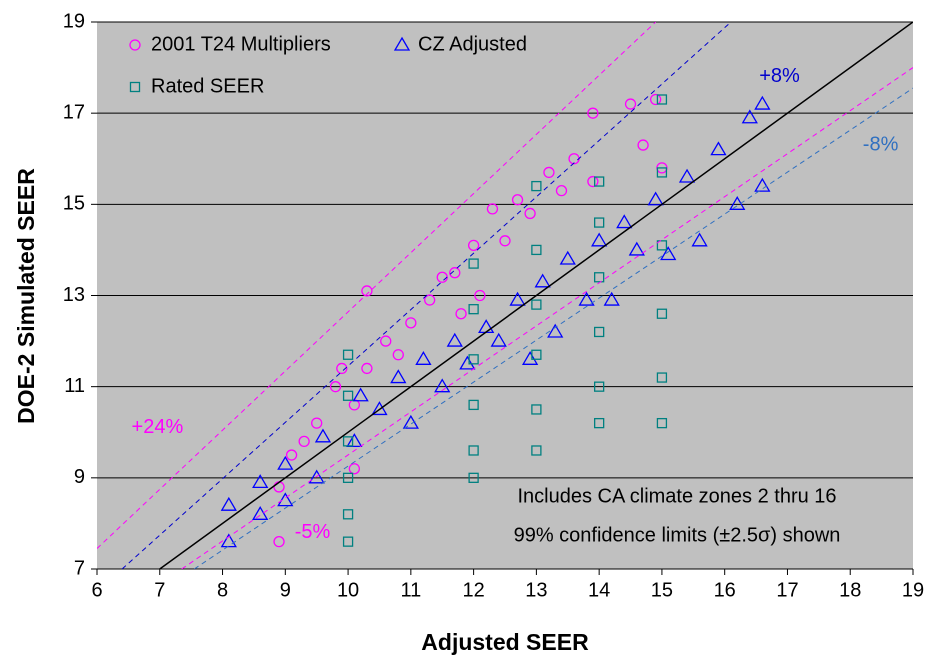 Image resolution: width=932 pixels, height=662 pixels. Describe the element at coordinates (96, 590) in the screenshot. I see `x-tick-label: 6` at that location.